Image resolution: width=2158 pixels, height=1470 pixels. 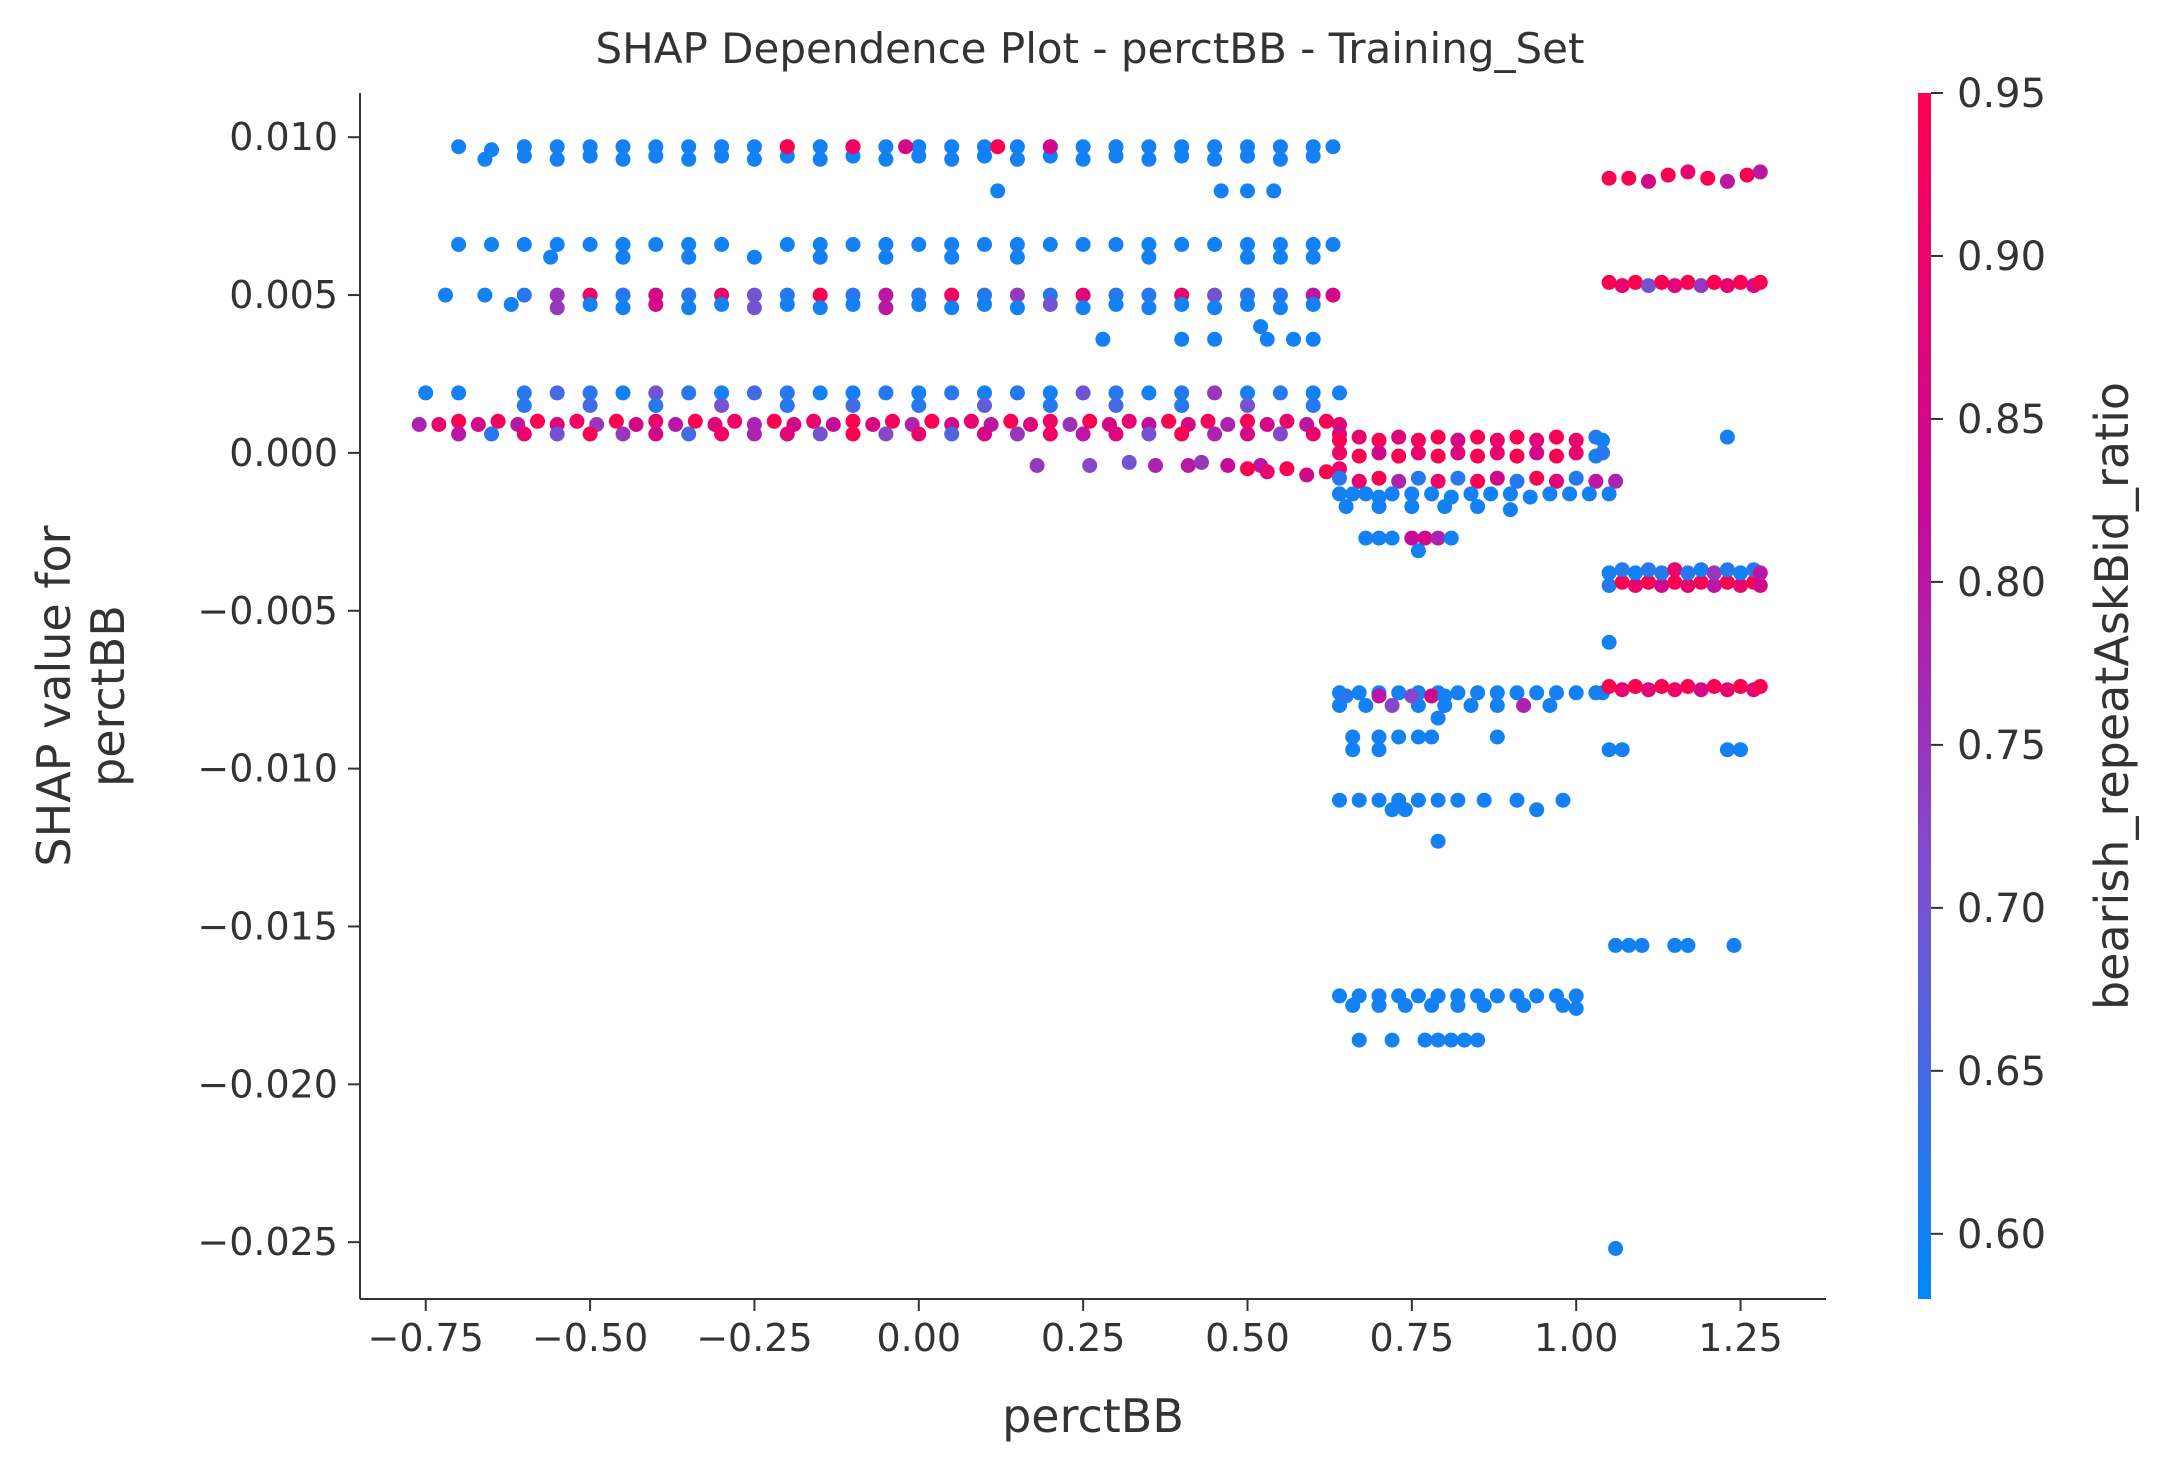 What do you see at coordinates (267, 769) in the screenshot?
I see `y-tick-label: −0.010` at bounding box center [267, 769].